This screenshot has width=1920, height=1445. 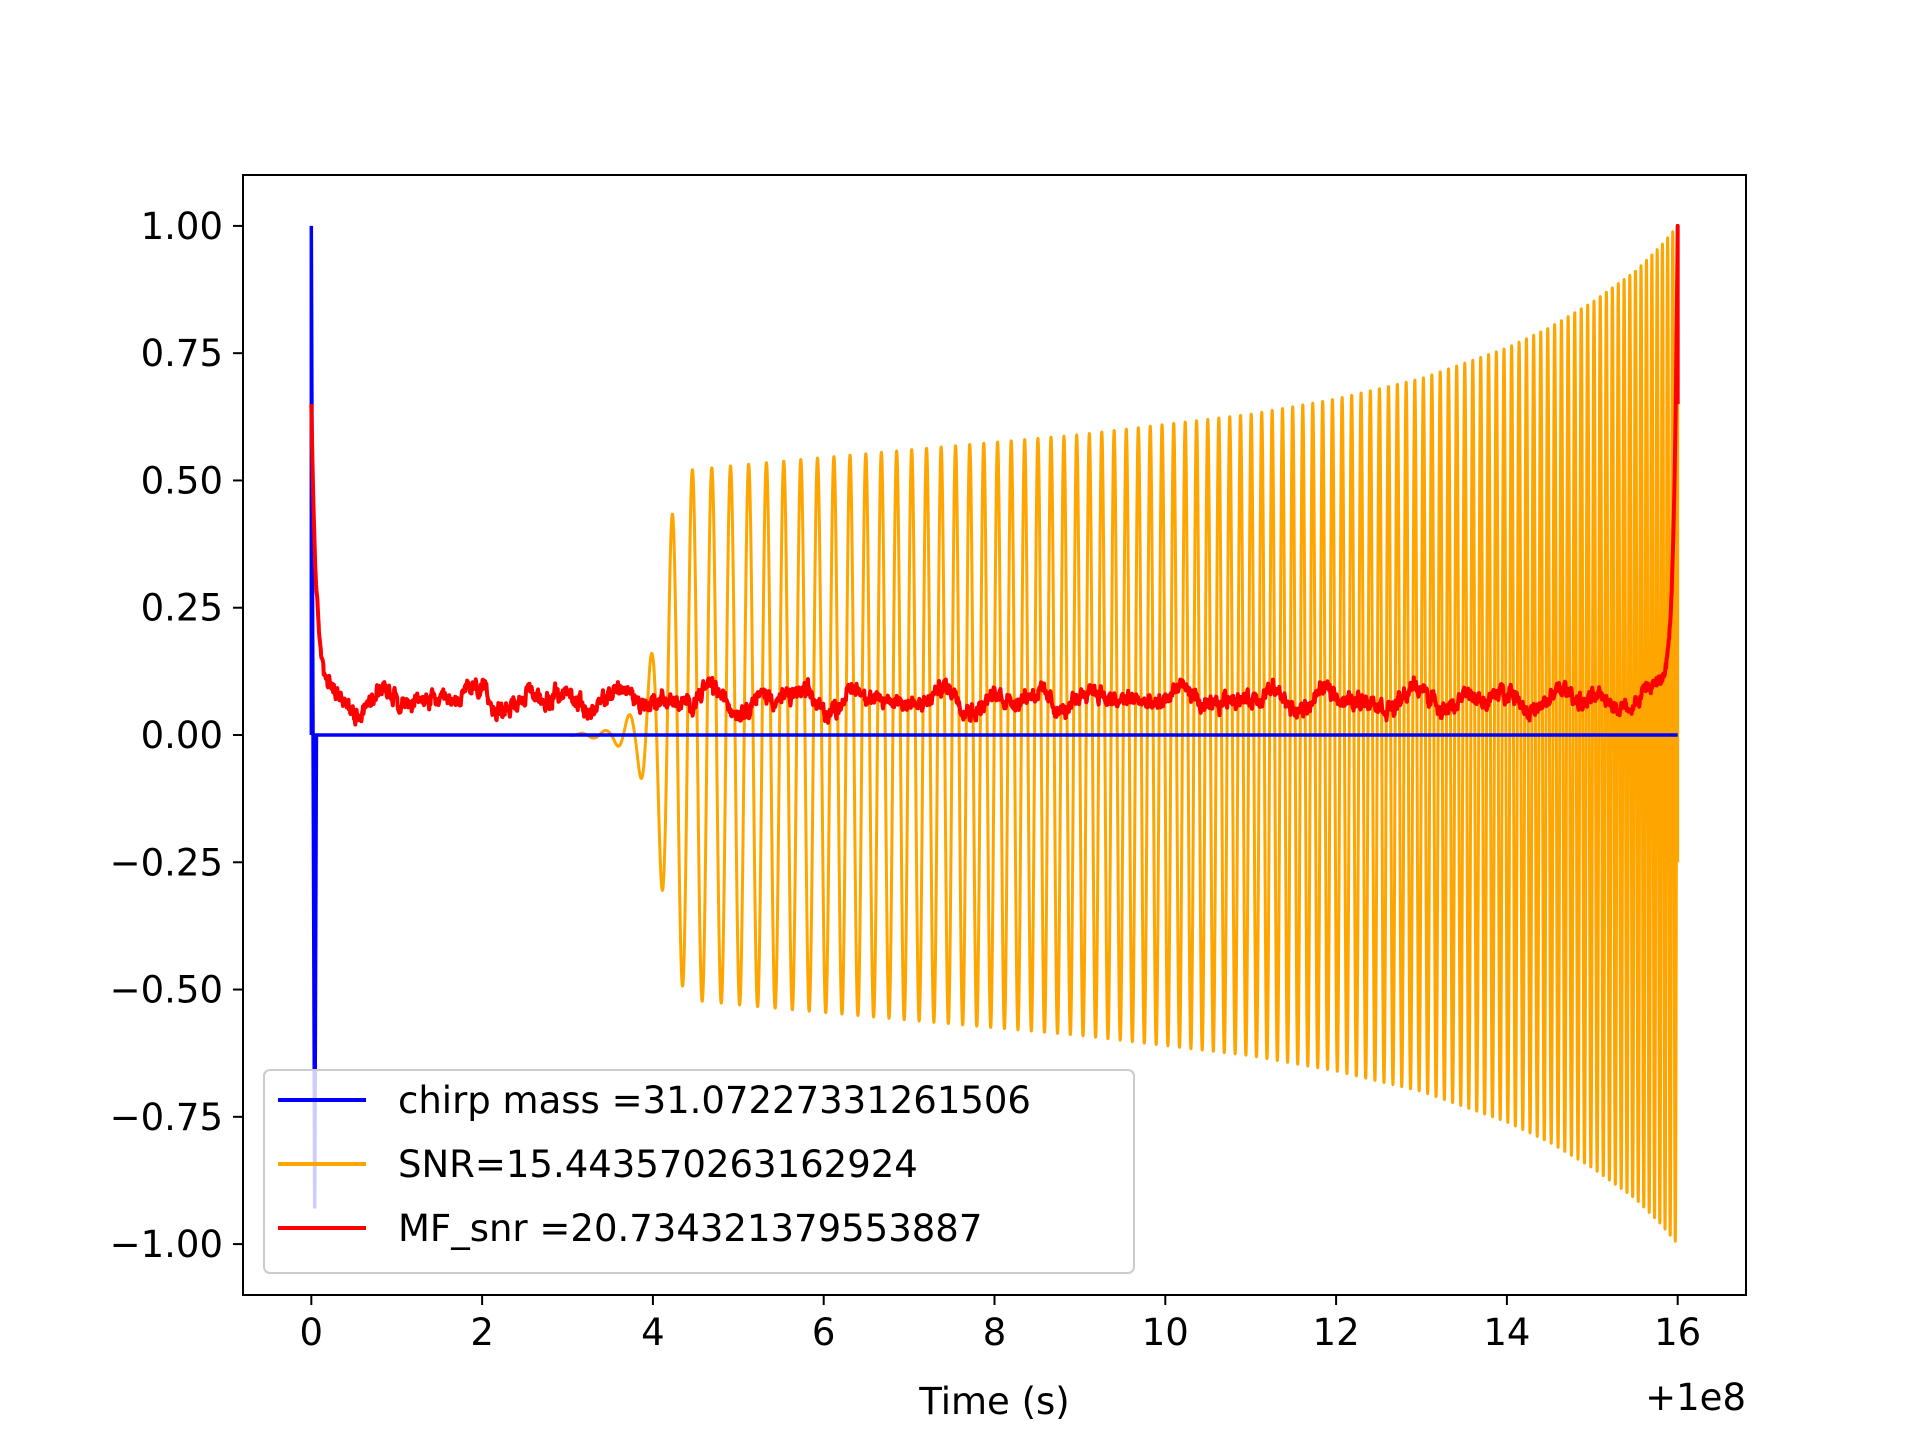 I want to click on legend-entry-label: chirp mass =31.07227331261506, so click(x=714, y=1100).